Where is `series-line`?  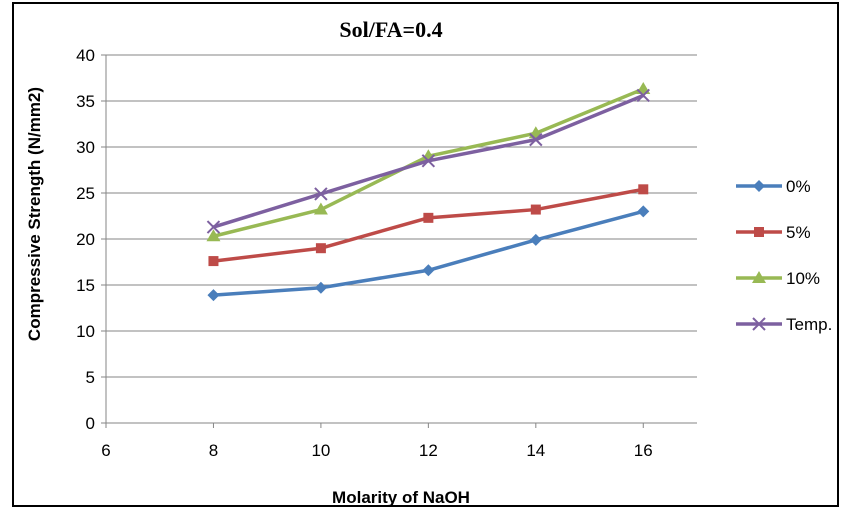 series-line is located at coordinates (428, 225).